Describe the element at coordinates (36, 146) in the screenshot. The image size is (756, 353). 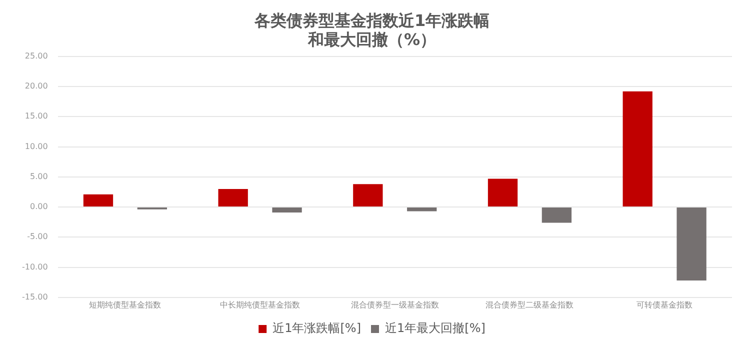
I see `y-tick-label: 10.00` at that location.